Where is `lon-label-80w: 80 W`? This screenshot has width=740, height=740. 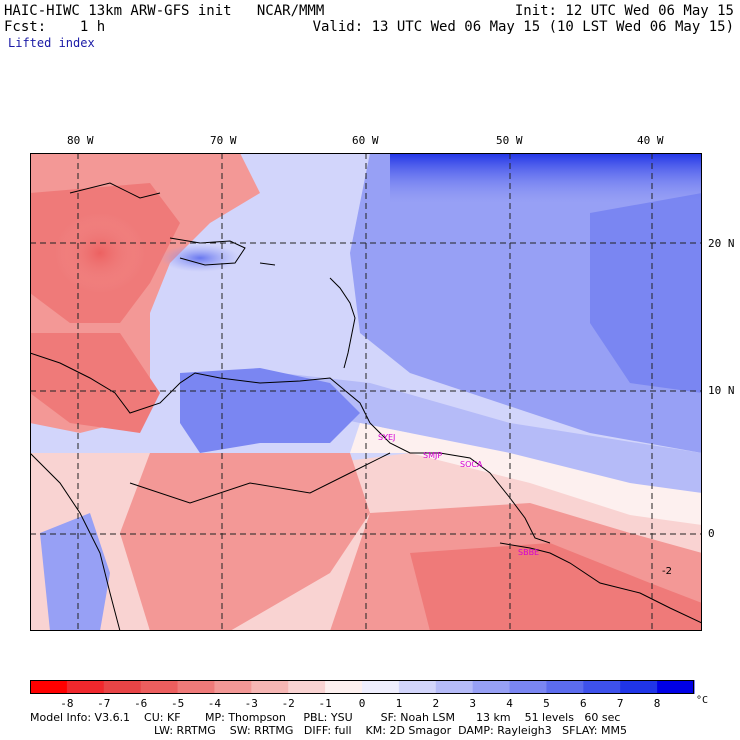 lon-label-80w: 80 W is located at coordinates (80, 140).